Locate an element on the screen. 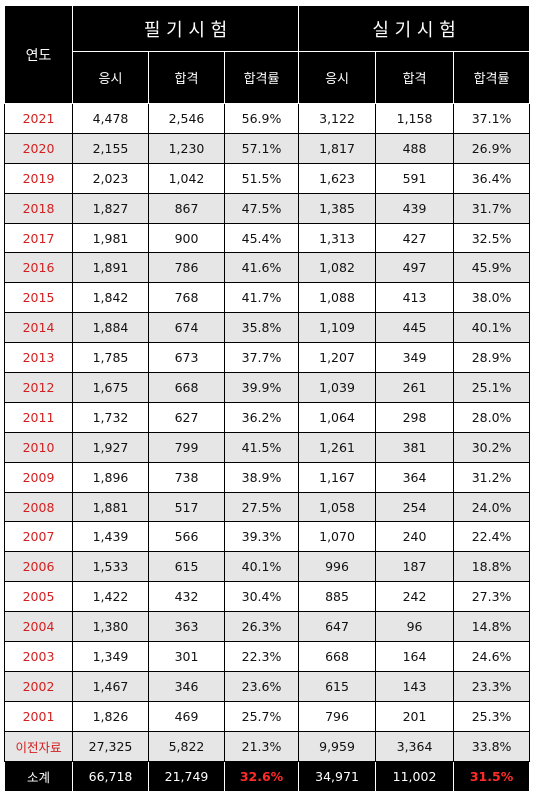  practical-pass-cell: 1,158 is located at coordinates (415, 118).